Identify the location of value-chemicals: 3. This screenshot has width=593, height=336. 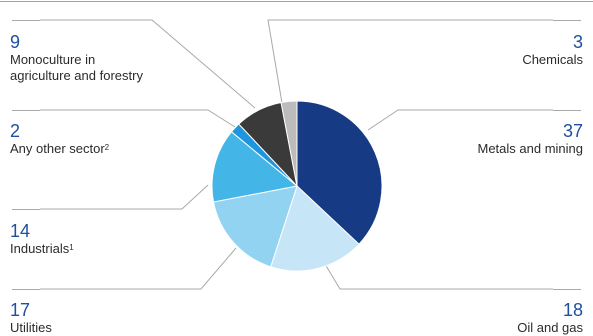
(577, 42).